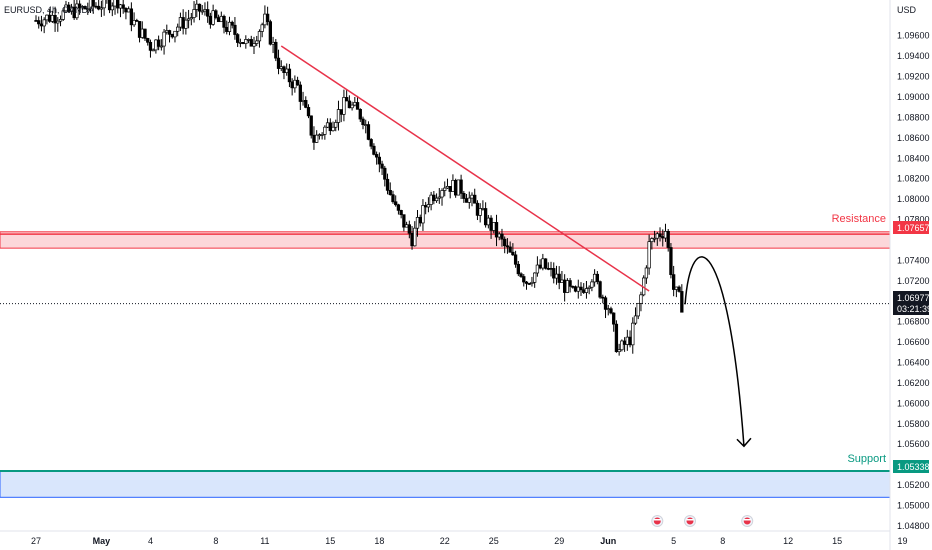 The height and width of the screenshot is (550, 932). What do you see at coordinates (913, 467) in the screenshot?
I see `support-price-text: 1.05338` at bounding box center [913, 467].